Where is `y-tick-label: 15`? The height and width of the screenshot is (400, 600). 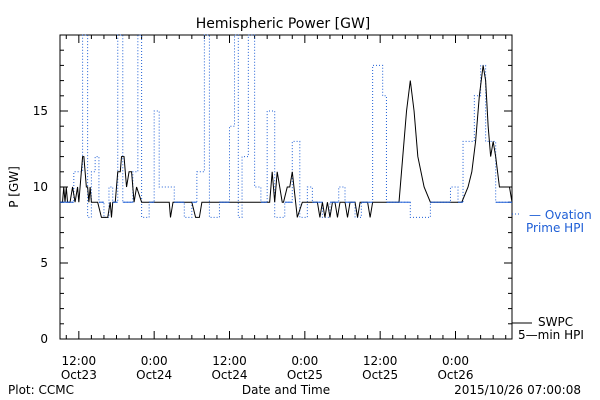 y-tick-label: 15 is located at coordinates (40, 111).